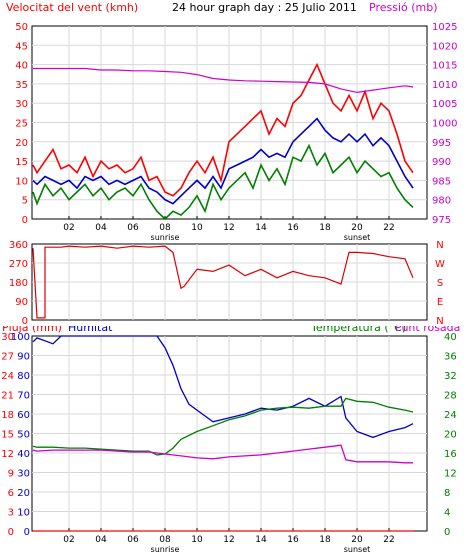 This screenshot has width=470, height=559. What do you see at coordinates (23, 493) in the screenshot?
I see `humidity-y-tick-label: 20` at bounding box center [23, 493].